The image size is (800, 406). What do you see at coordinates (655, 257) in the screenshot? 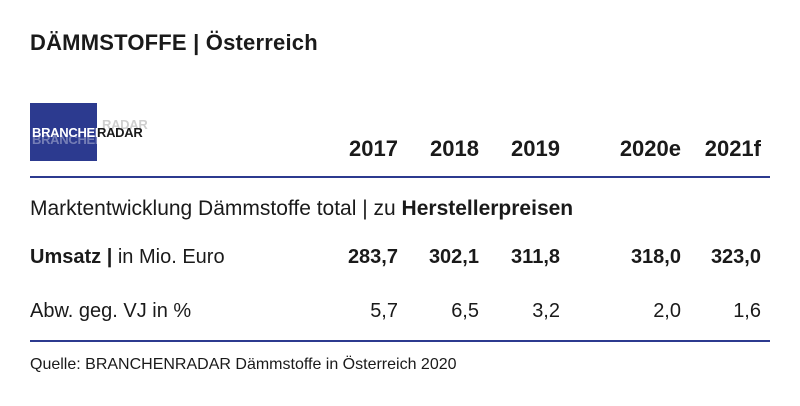
I see `table-cell: 318,0` at bounding box center [655, 257].